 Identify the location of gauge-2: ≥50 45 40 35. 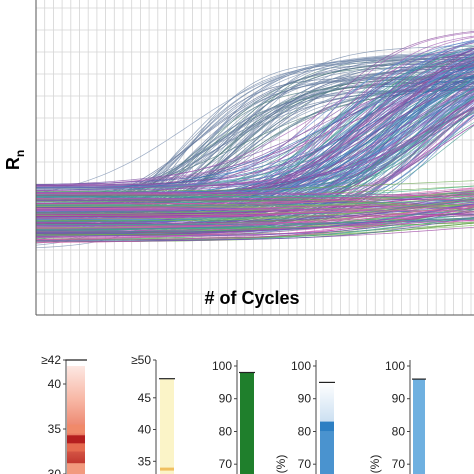
(153, 413).